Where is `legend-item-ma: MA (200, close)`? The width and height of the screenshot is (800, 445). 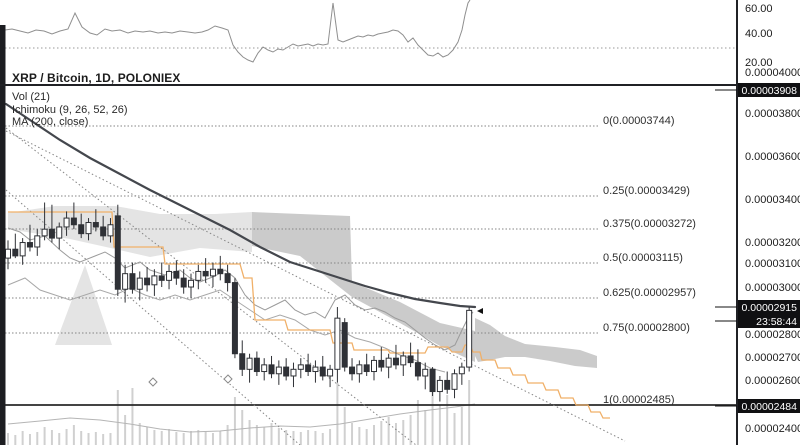
legend-item-ma: MA (200, close) is located at coordinates (50, 122).